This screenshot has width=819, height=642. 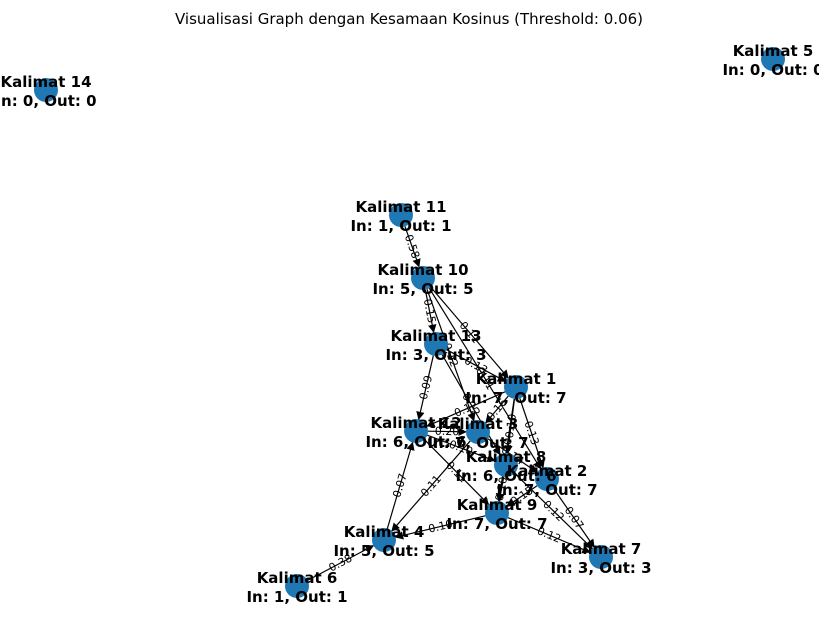 I want to click on node-name-label: Kalimat 2, so click(x=547, y=471).